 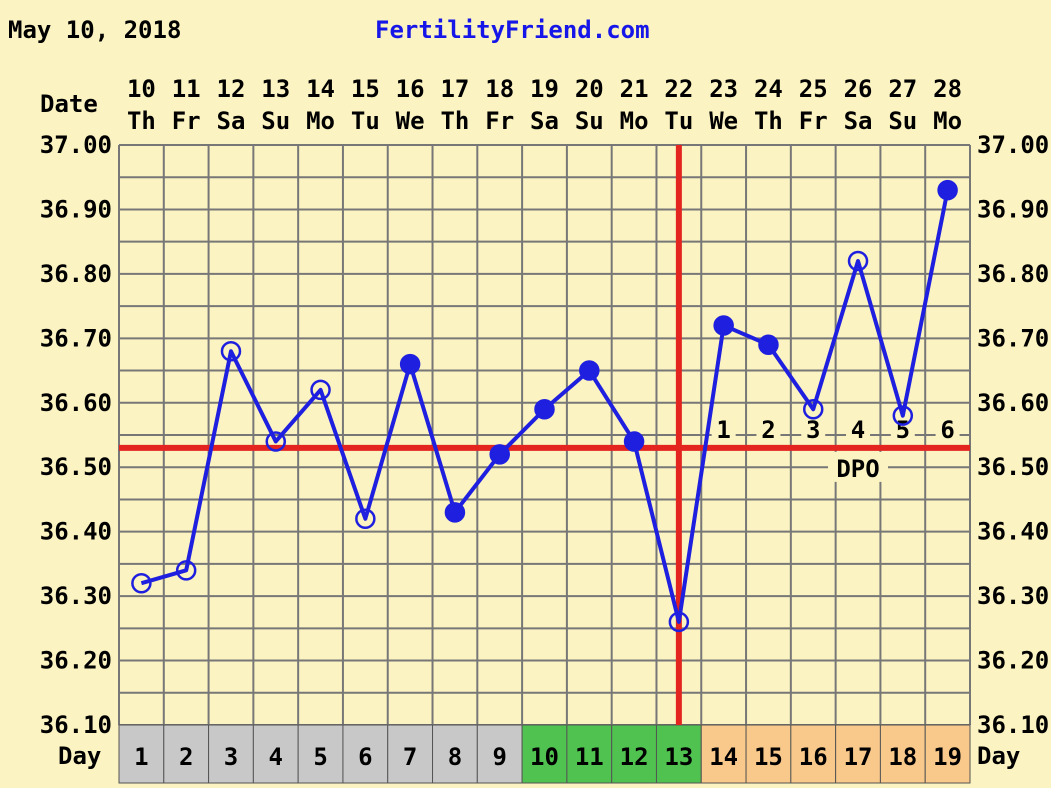 I want to click on date-label: 12, so click(x=231, y=89).